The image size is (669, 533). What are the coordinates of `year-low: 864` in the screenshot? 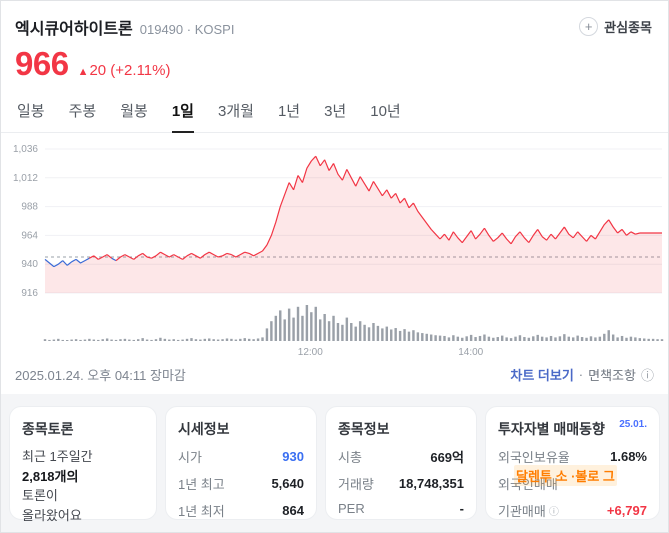 It's located at (293, 510).